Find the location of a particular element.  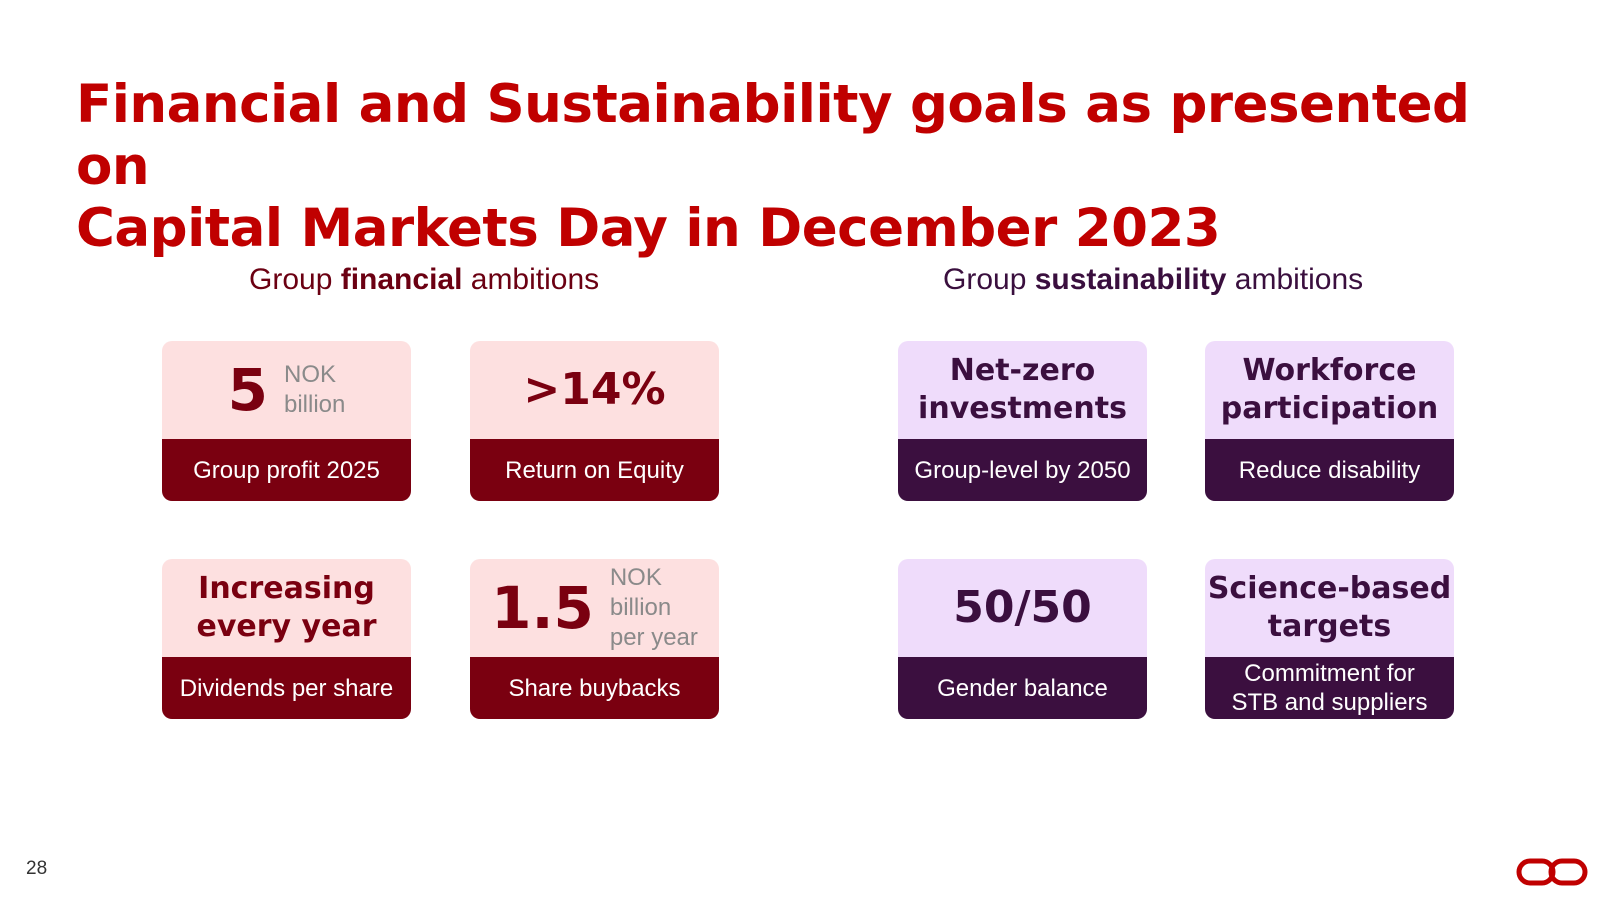

card-share-buybacks: 1.5 NOK billion per year Share buybacks is located at coordinates (594, 639).